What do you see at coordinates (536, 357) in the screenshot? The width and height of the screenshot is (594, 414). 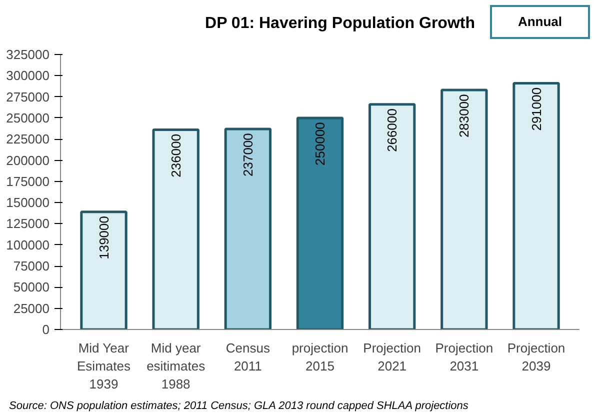 I see `x-tick-label: Projection 2039` at bounding box center [536, 357].